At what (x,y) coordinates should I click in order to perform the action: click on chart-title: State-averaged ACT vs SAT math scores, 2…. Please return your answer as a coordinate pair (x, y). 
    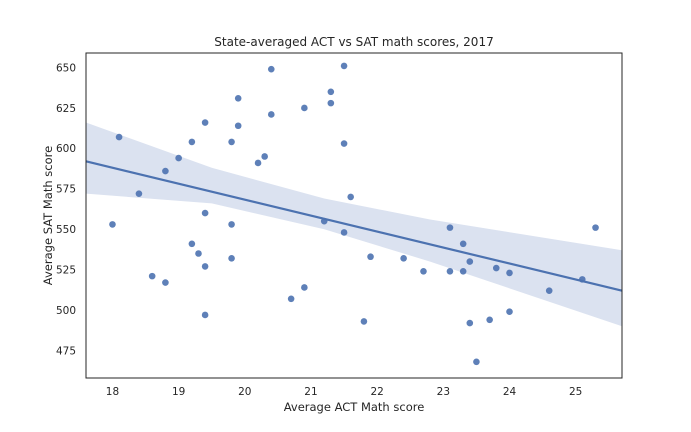
    Looking at the image, I should click on (353, 42).